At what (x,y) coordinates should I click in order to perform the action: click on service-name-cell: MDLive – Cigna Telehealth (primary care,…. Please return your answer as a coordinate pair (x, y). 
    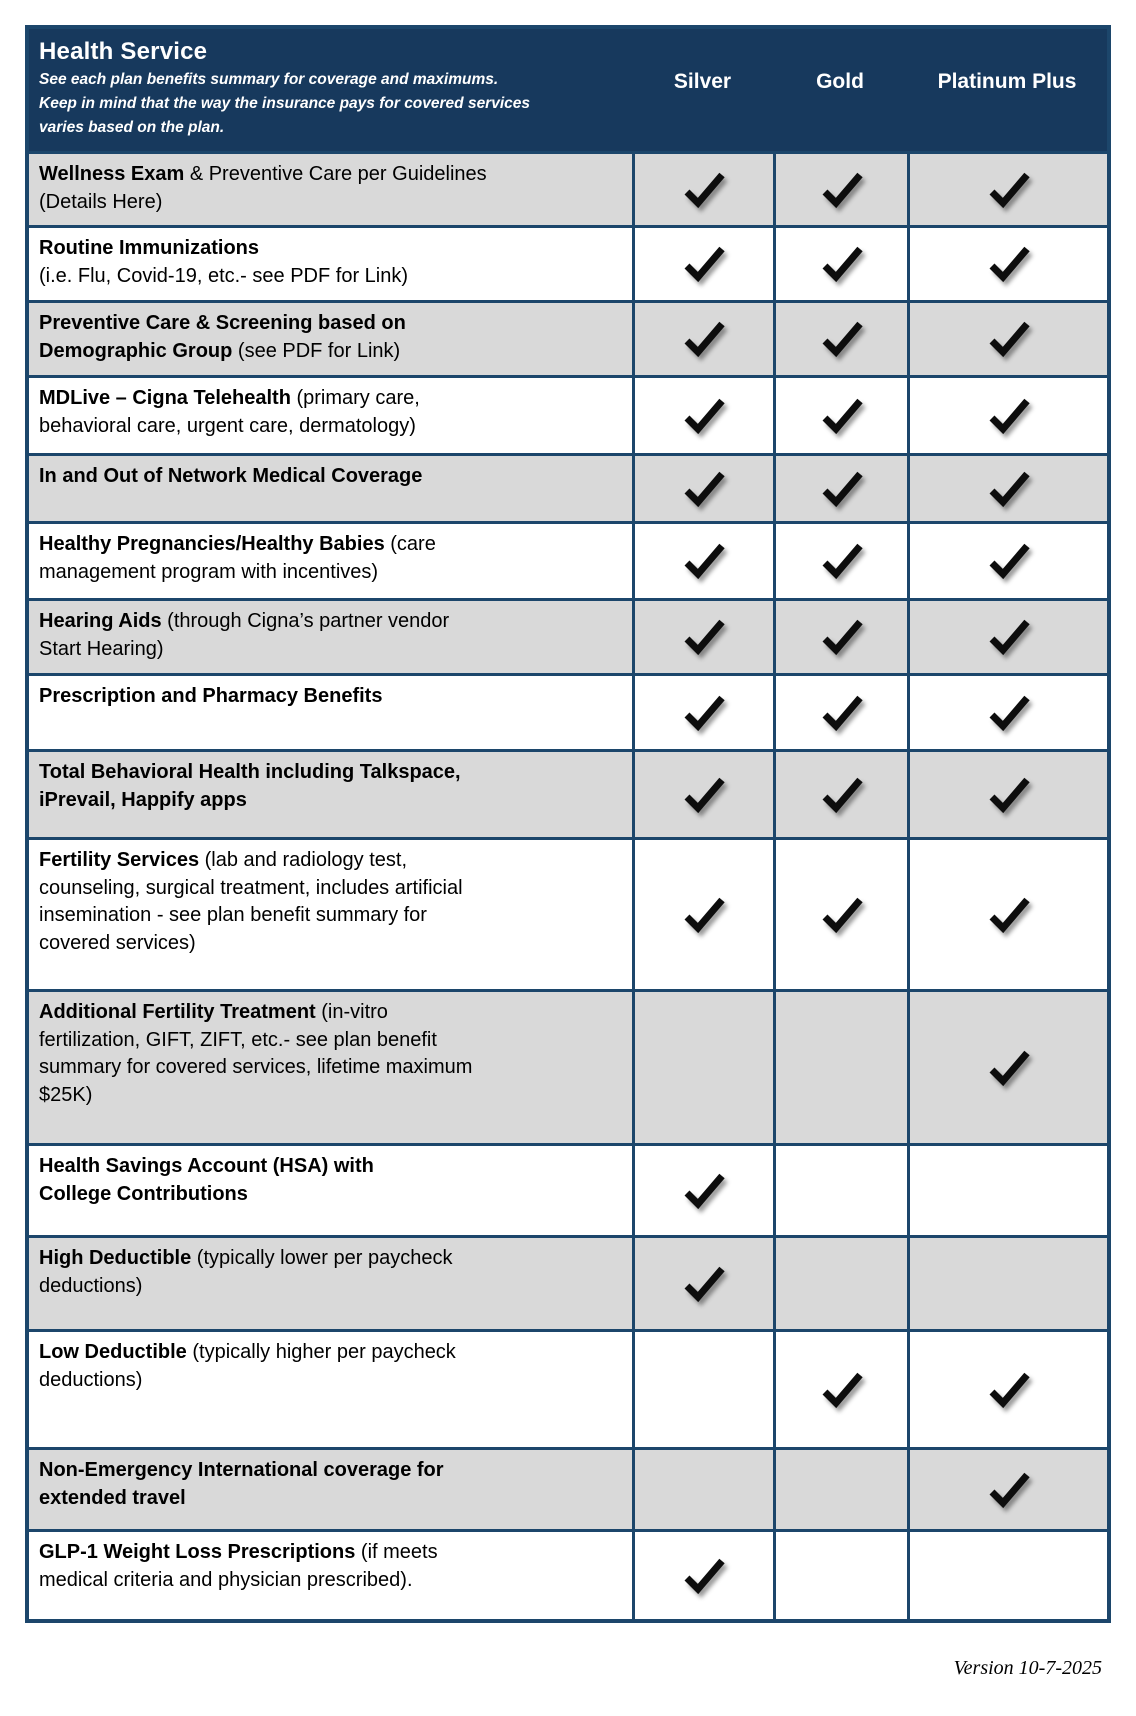
    Looking at the image, I should click on (330, 415).